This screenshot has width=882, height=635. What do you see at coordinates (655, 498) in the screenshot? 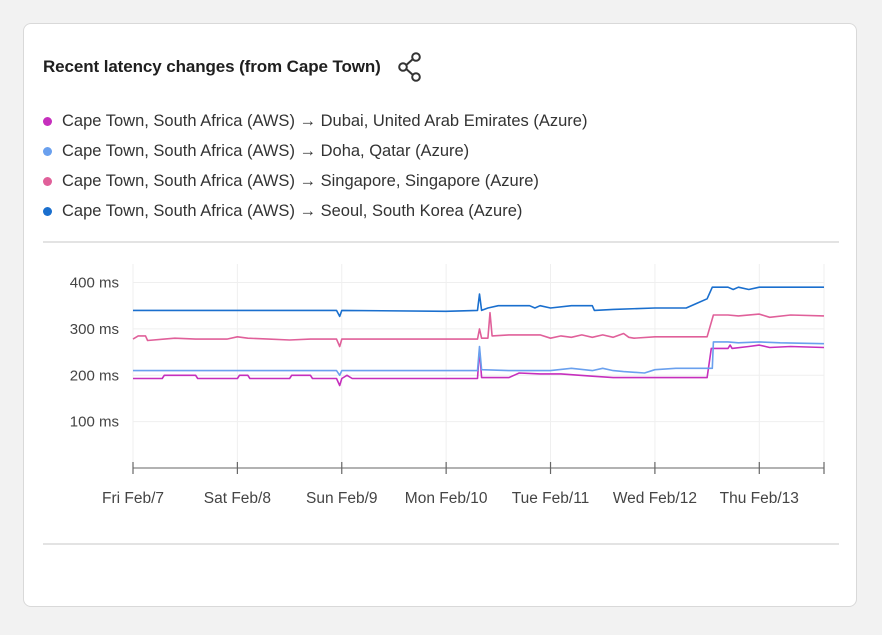
I see `x-tick-label: Wed Feb/12` at bounding box center [655, 498].